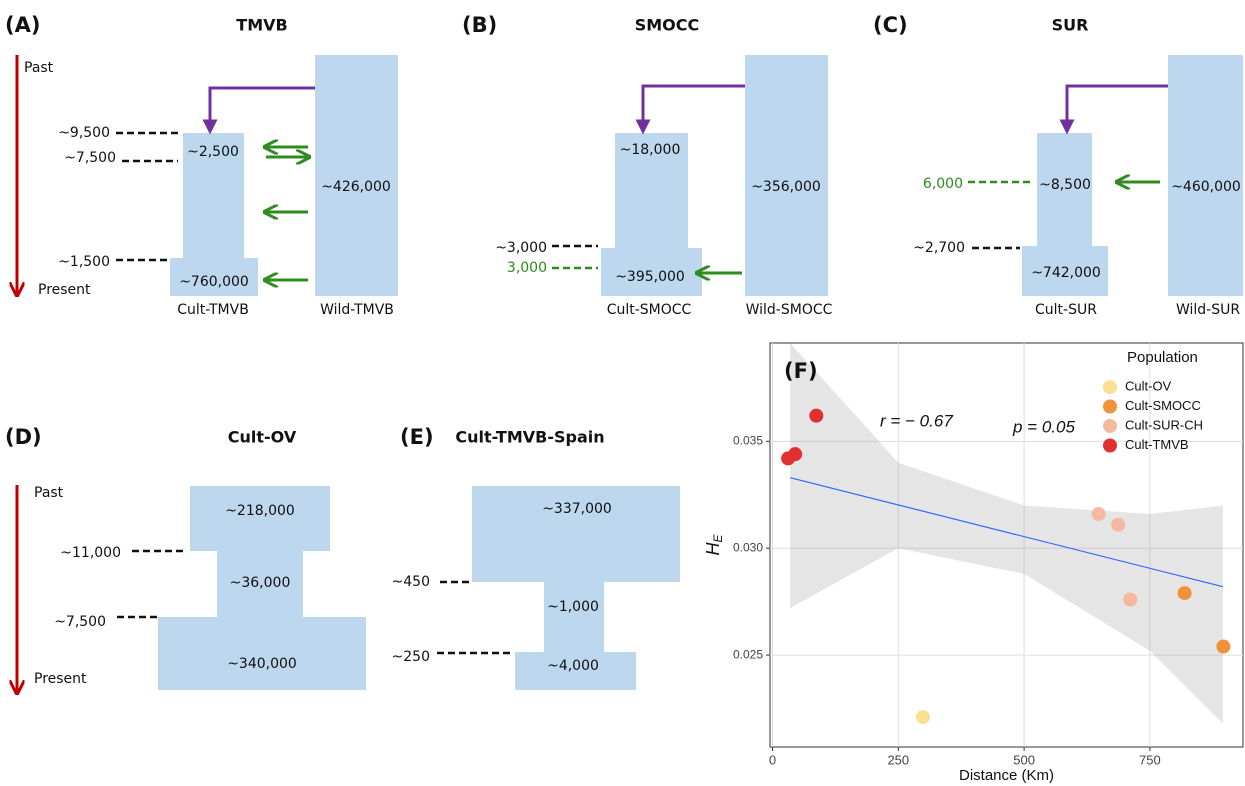 Image resolution: width=1245 pixels, height=786 pixels. Describe the element at coordinates (1206, 187) in the screenshot. I see `pop-size: ~460,000` at that location.